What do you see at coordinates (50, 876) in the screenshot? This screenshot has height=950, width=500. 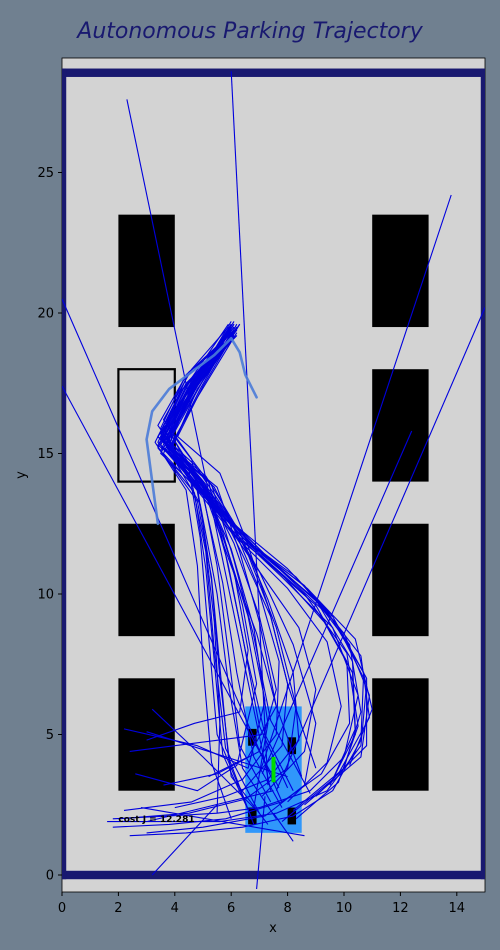 I see `y-tick-label: 0` at bounding box center [50, 876].